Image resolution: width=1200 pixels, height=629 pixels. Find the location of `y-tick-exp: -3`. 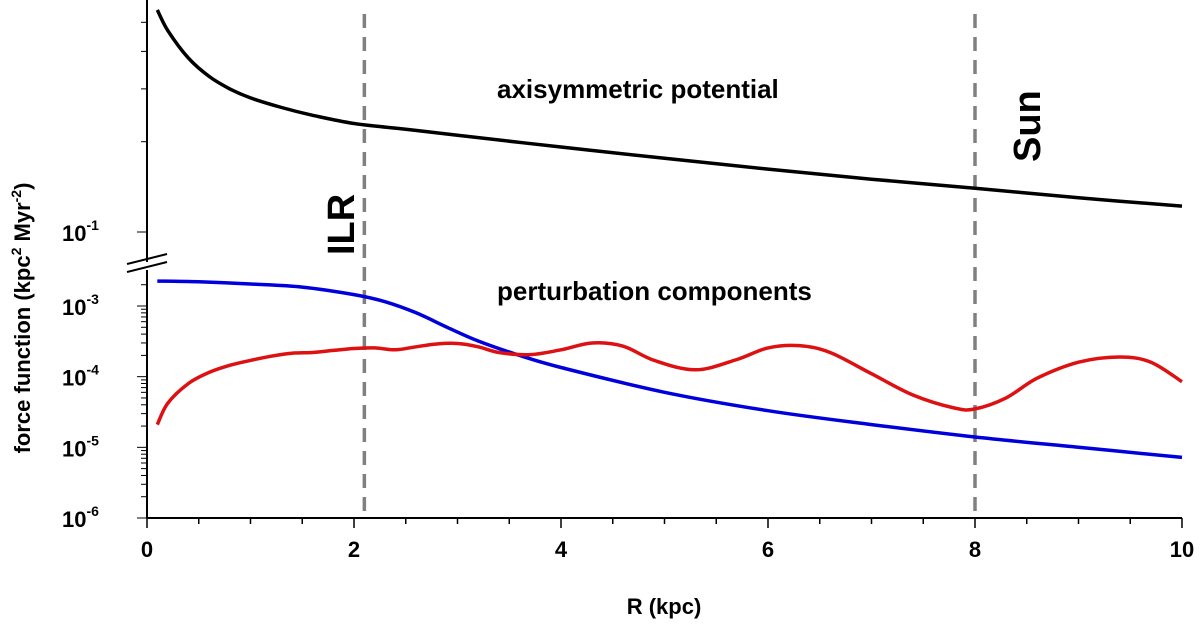

y-tick-exp: -3 is located at coordinates (92, 299).